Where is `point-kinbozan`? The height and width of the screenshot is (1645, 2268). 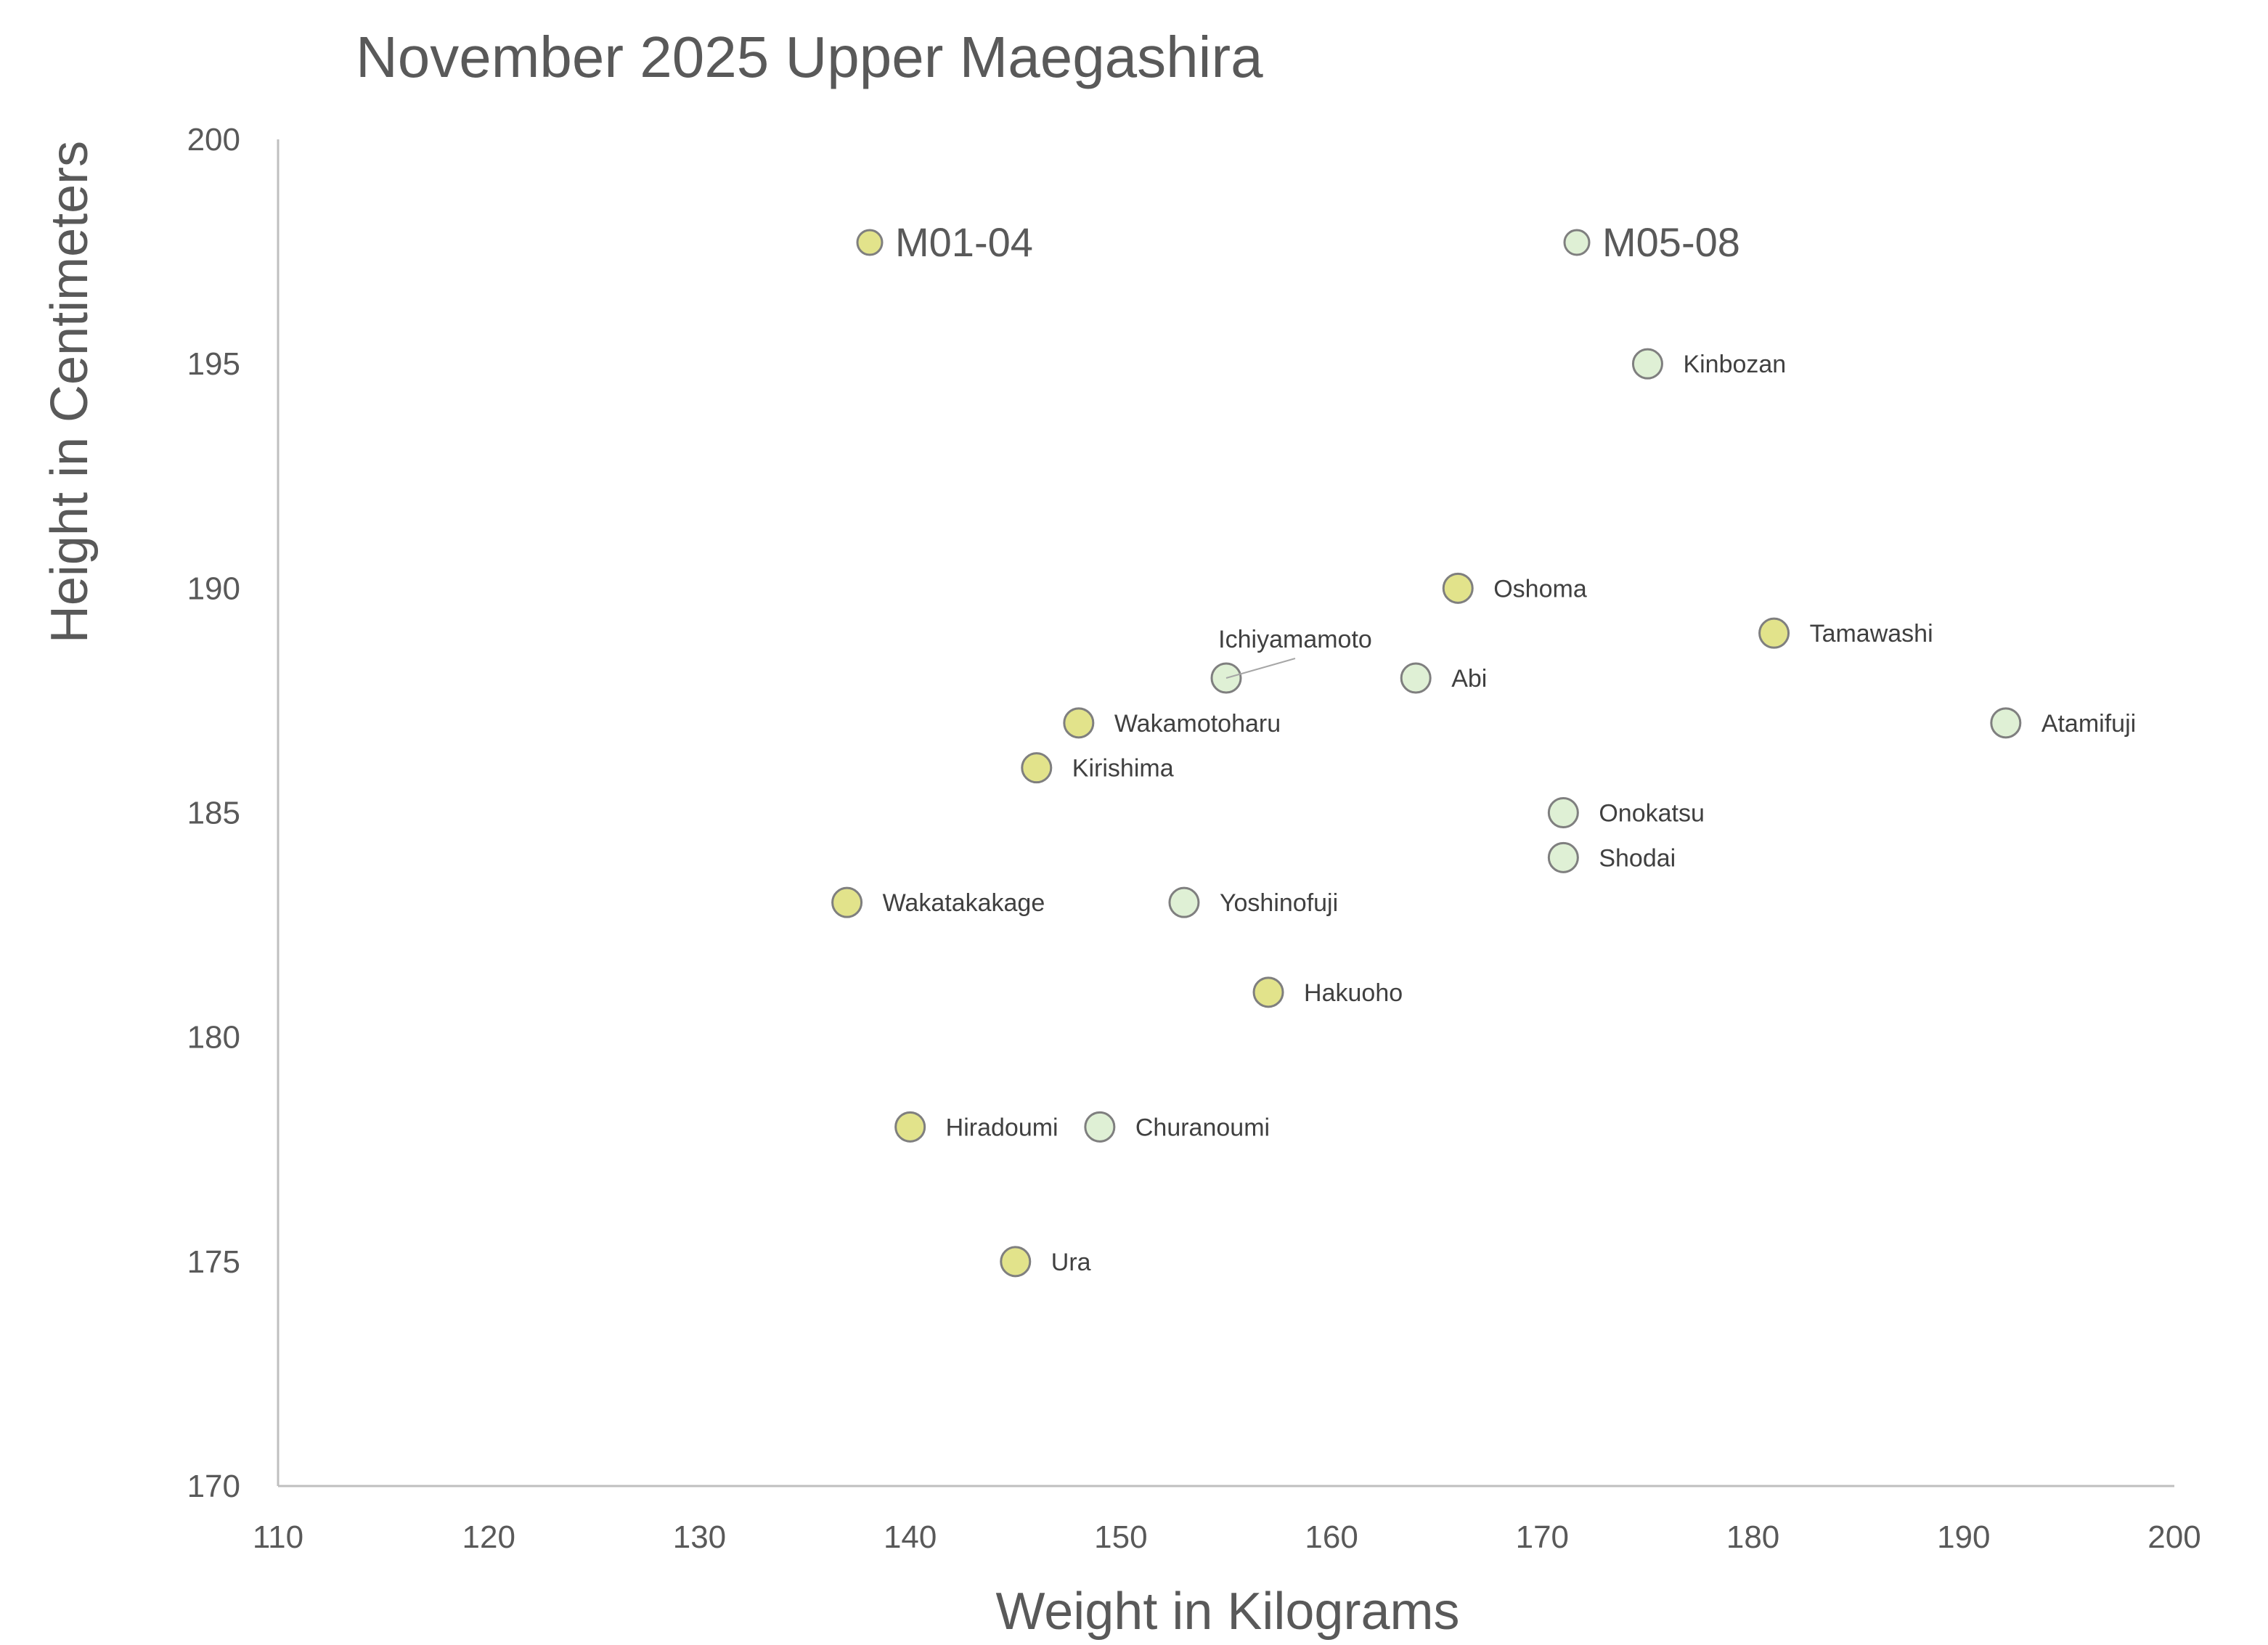
point-kinbozan is located at coordinates (1647, 364).